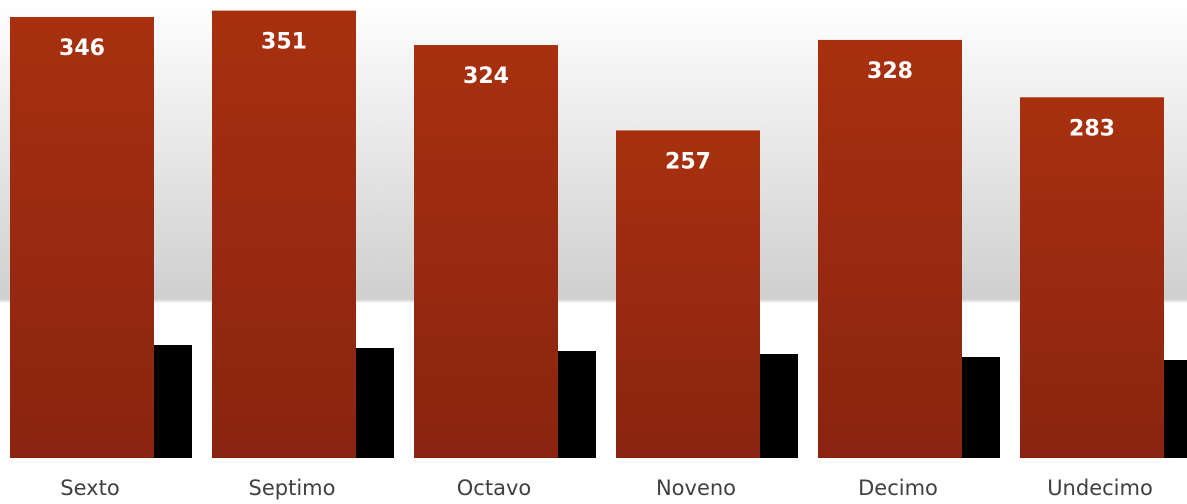 Image resolution: width=1187 pixels, height=504 pixels. I want to click on data-label: 346, so click(82, 48).